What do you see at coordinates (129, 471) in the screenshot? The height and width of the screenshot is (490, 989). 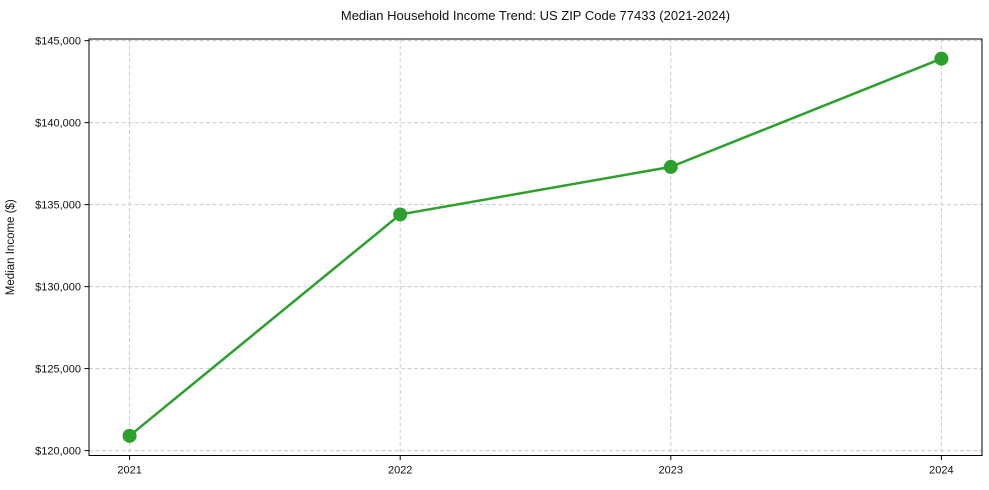 I see `x-tick-label: 2021` at bounding box center [129, 471].